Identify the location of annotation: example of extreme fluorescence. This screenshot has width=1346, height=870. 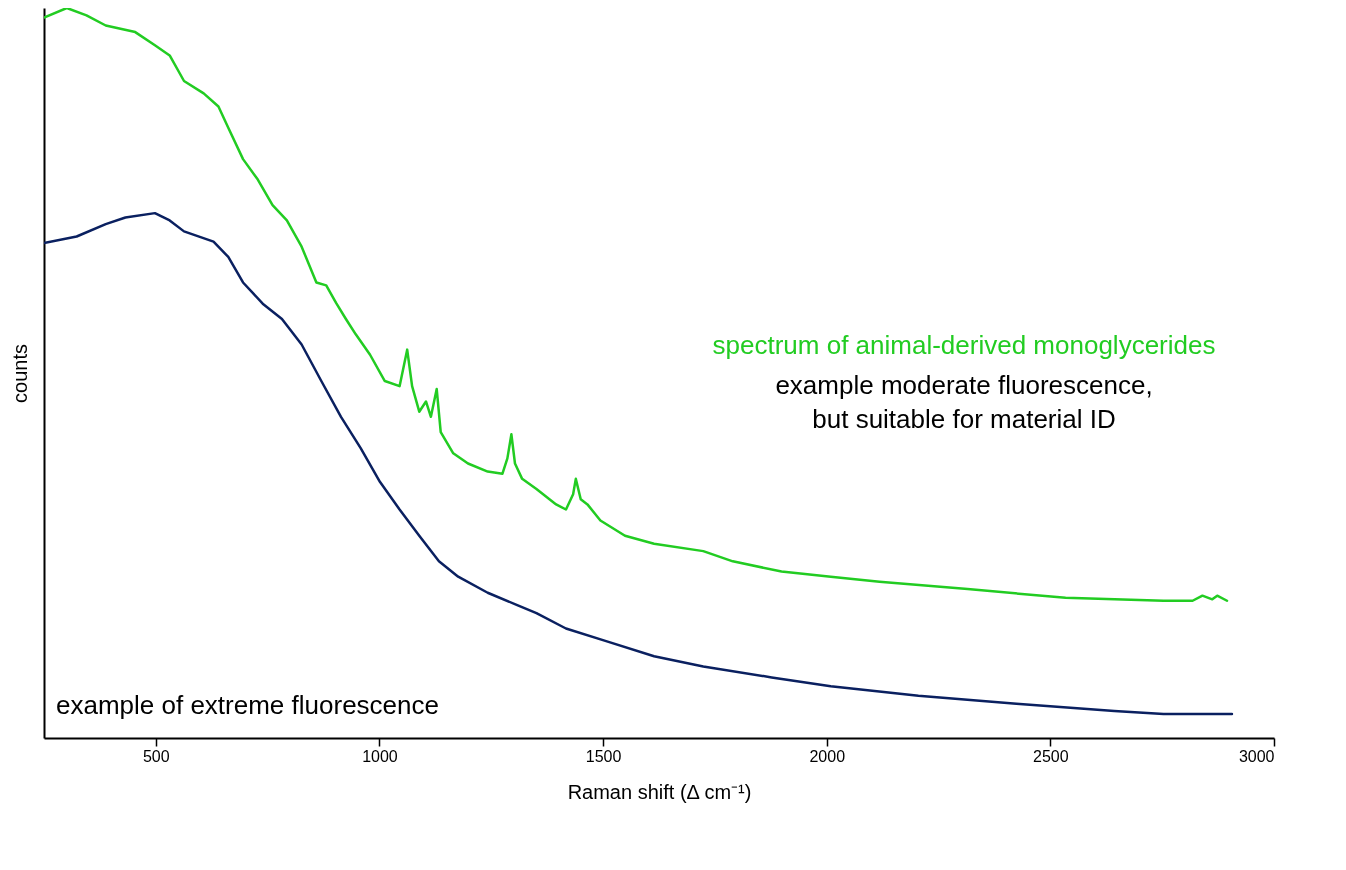
(247, 705).